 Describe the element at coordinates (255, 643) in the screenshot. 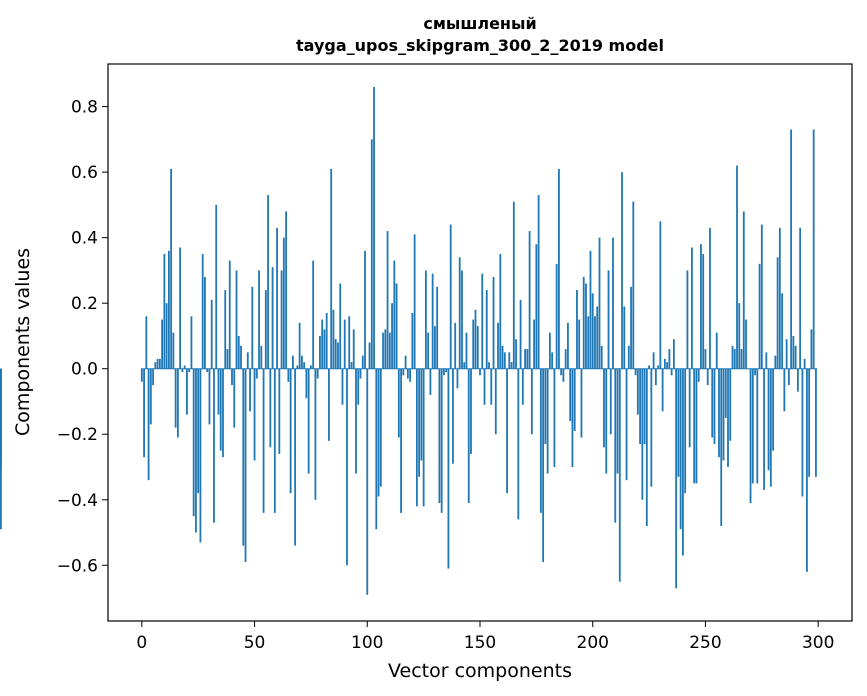

I see `x-tick-label: 50` at that location.